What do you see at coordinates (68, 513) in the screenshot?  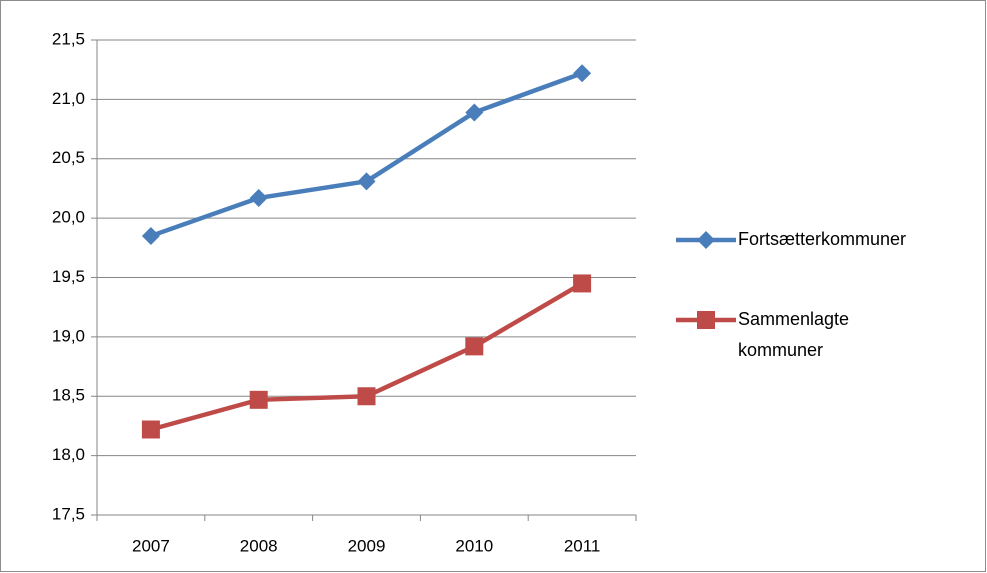 I see `y-tick-label: 17,5` at bounding box center [68, 513].